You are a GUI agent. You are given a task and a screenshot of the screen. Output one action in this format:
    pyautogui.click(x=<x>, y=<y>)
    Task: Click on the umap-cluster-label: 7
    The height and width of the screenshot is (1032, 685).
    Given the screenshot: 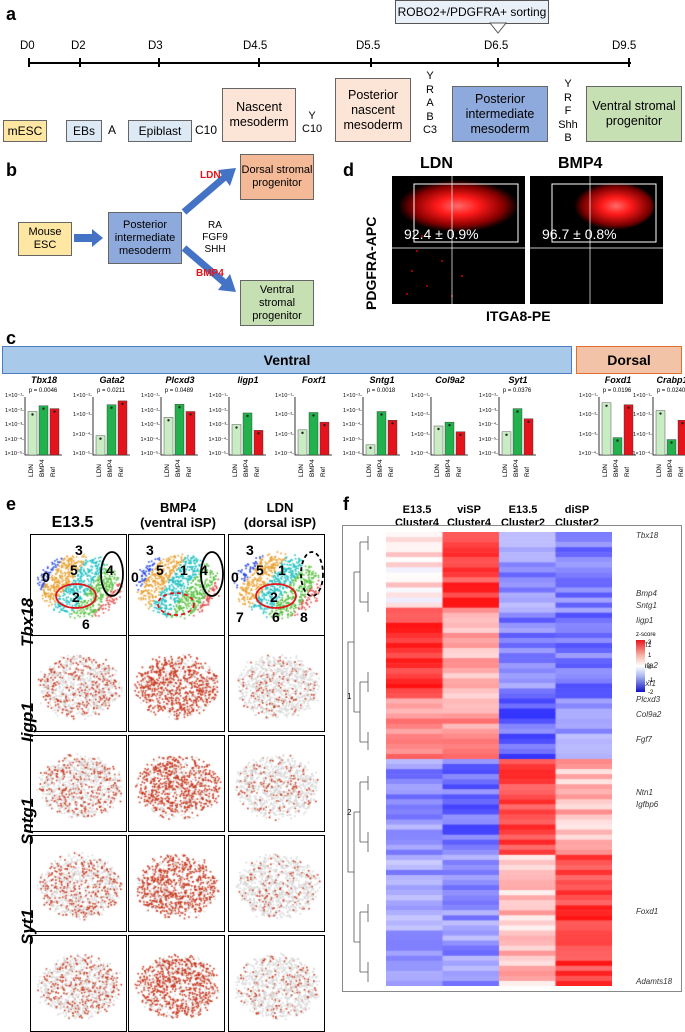 What is the action you would take?
    pyautogui.click(x=240, y=617)
    